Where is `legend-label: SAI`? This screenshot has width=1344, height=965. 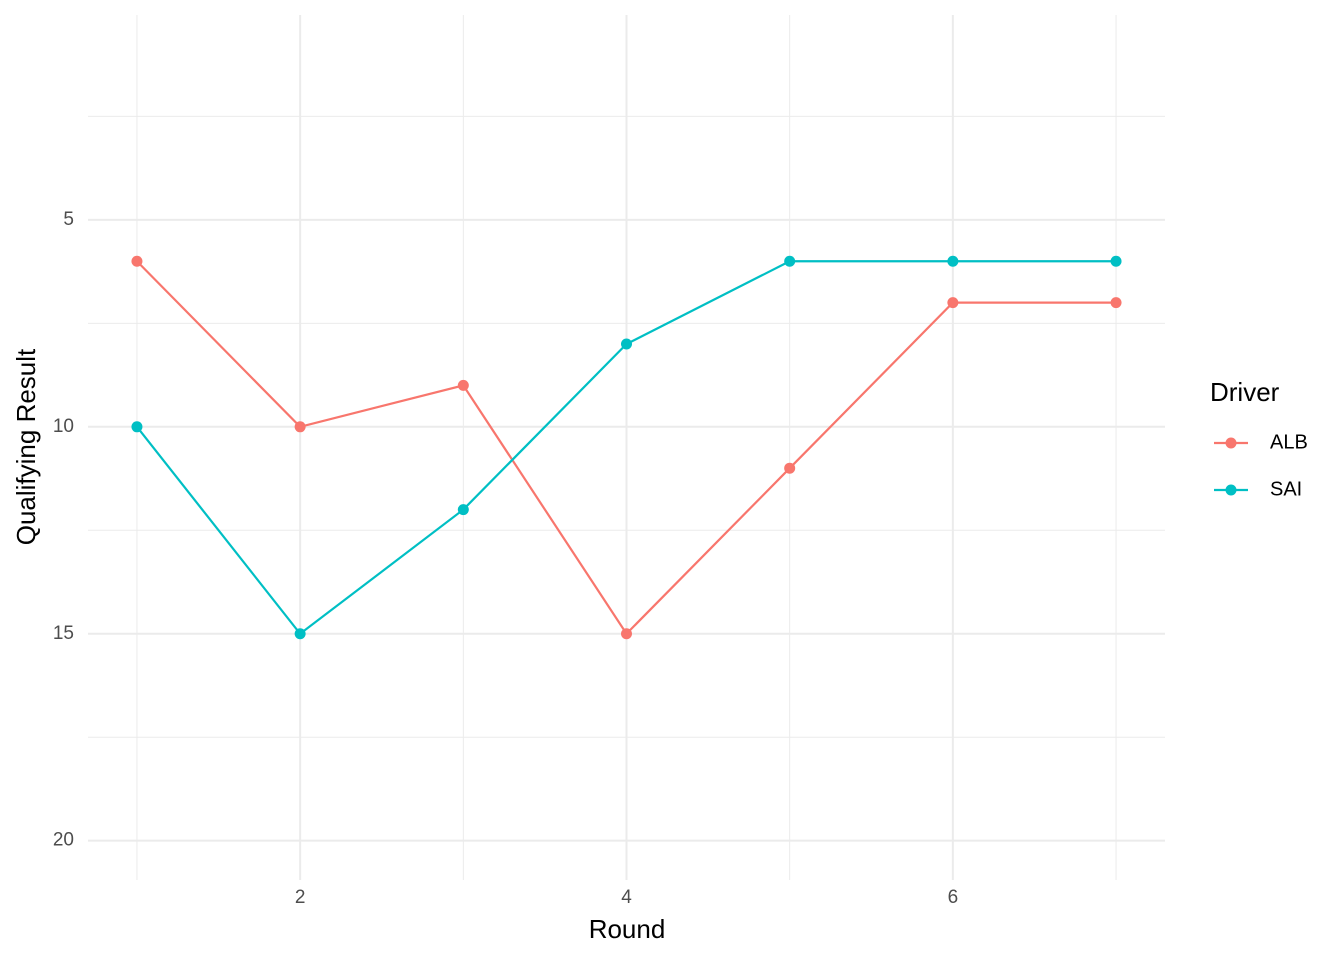 legend-label: SAI is located at coordinates (1286, 489).